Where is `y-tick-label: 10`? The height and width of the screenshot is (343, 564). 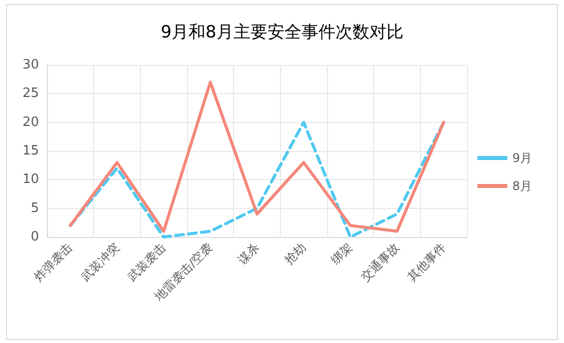
y-tick-label: 10 is located at coordinates (30, 180).